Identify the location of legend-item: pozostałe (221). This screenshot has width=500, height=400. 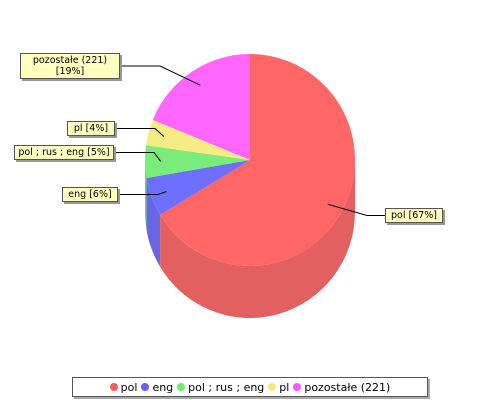
(341, 387).